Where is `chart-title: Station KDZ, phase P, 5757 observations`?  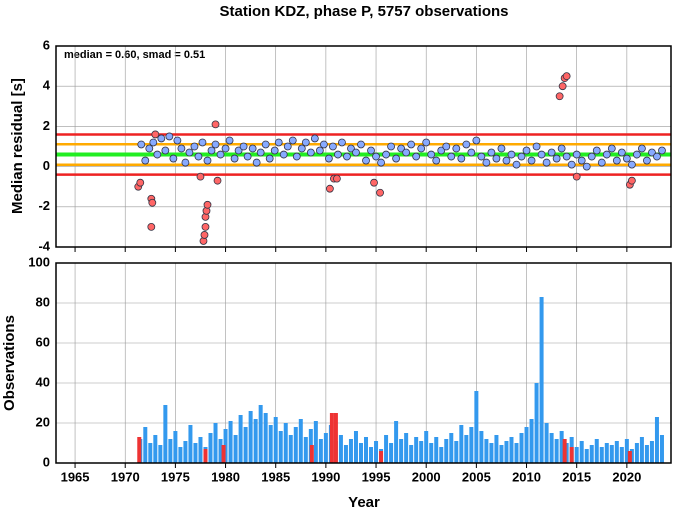
chart-title: Station KDZ, phase P, 5757 observations is located at coordinates (364, 11).